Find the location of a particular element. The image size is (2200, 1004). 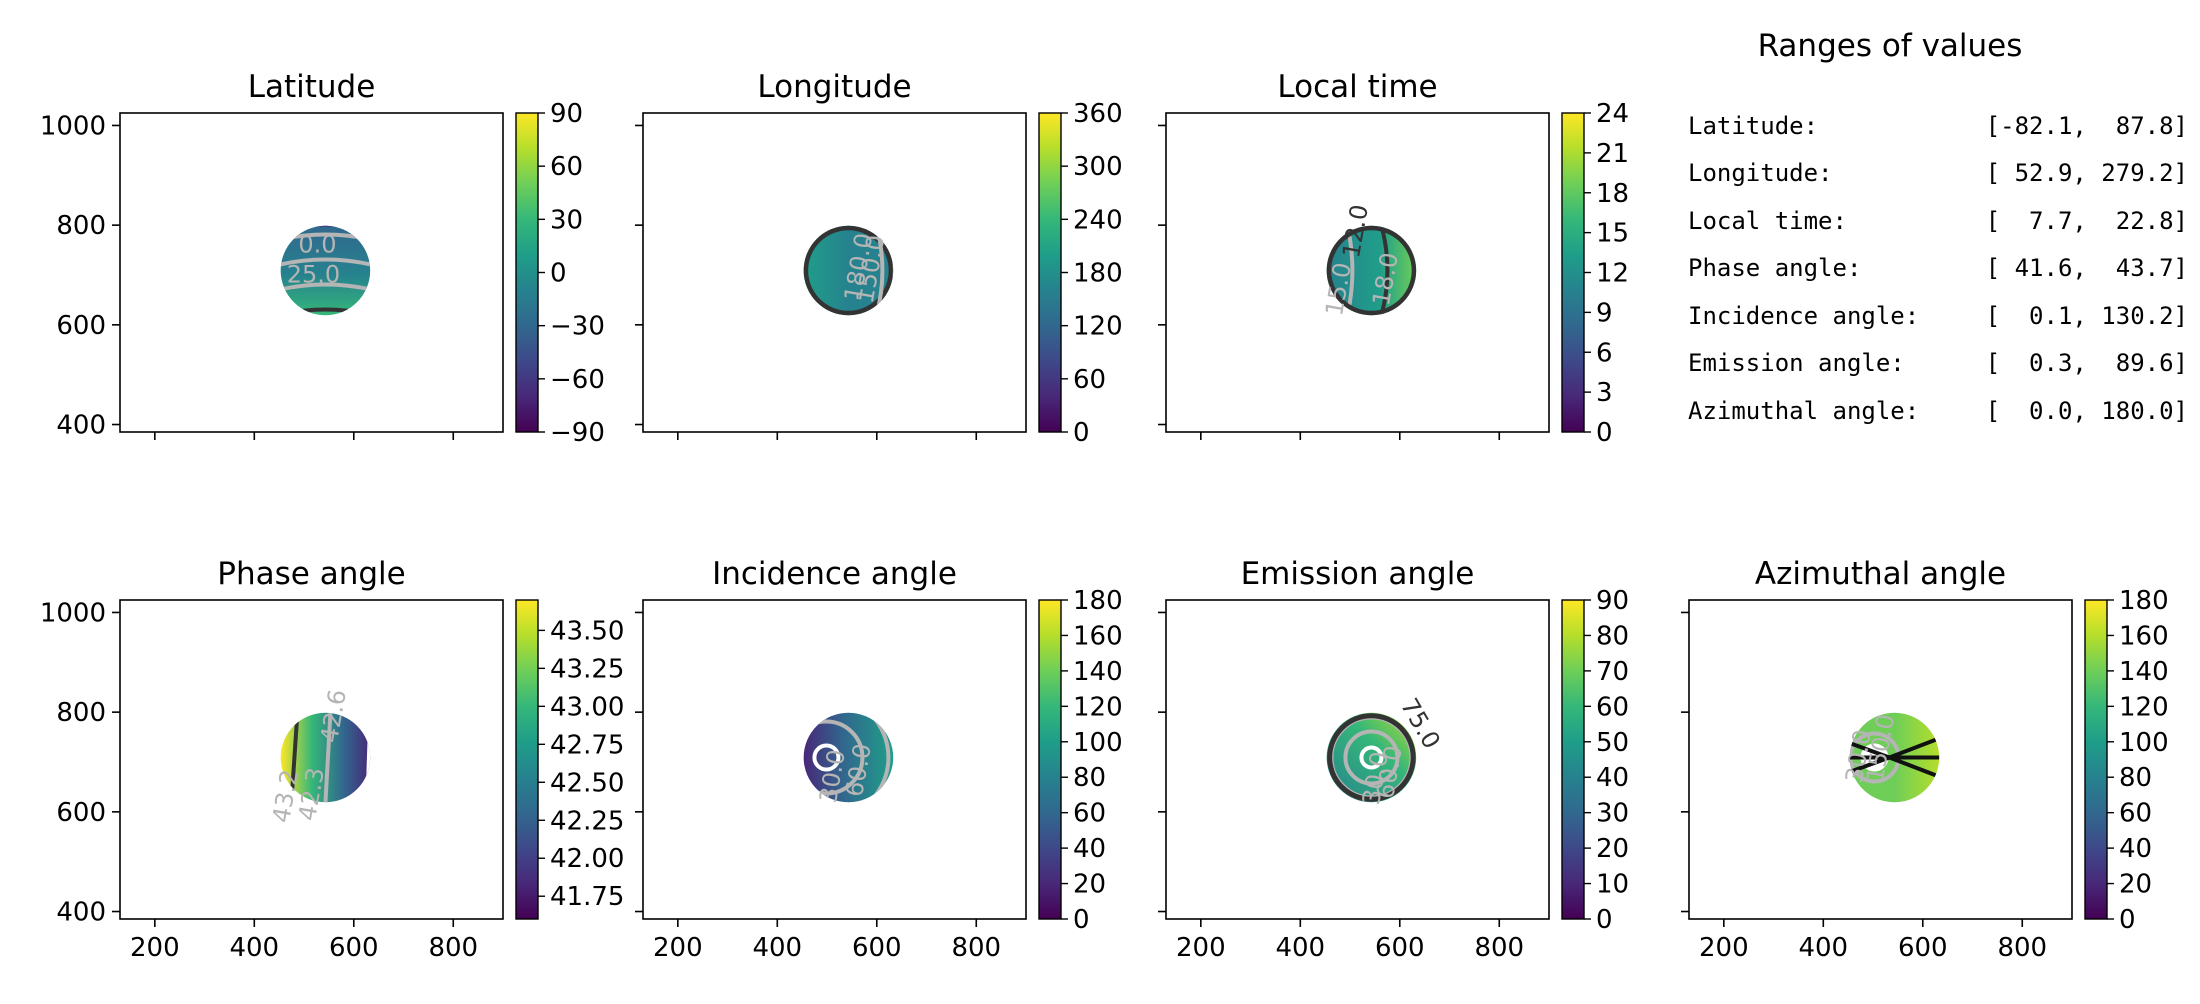

contour-label: 25.0 is located at coordinates (313, 275).